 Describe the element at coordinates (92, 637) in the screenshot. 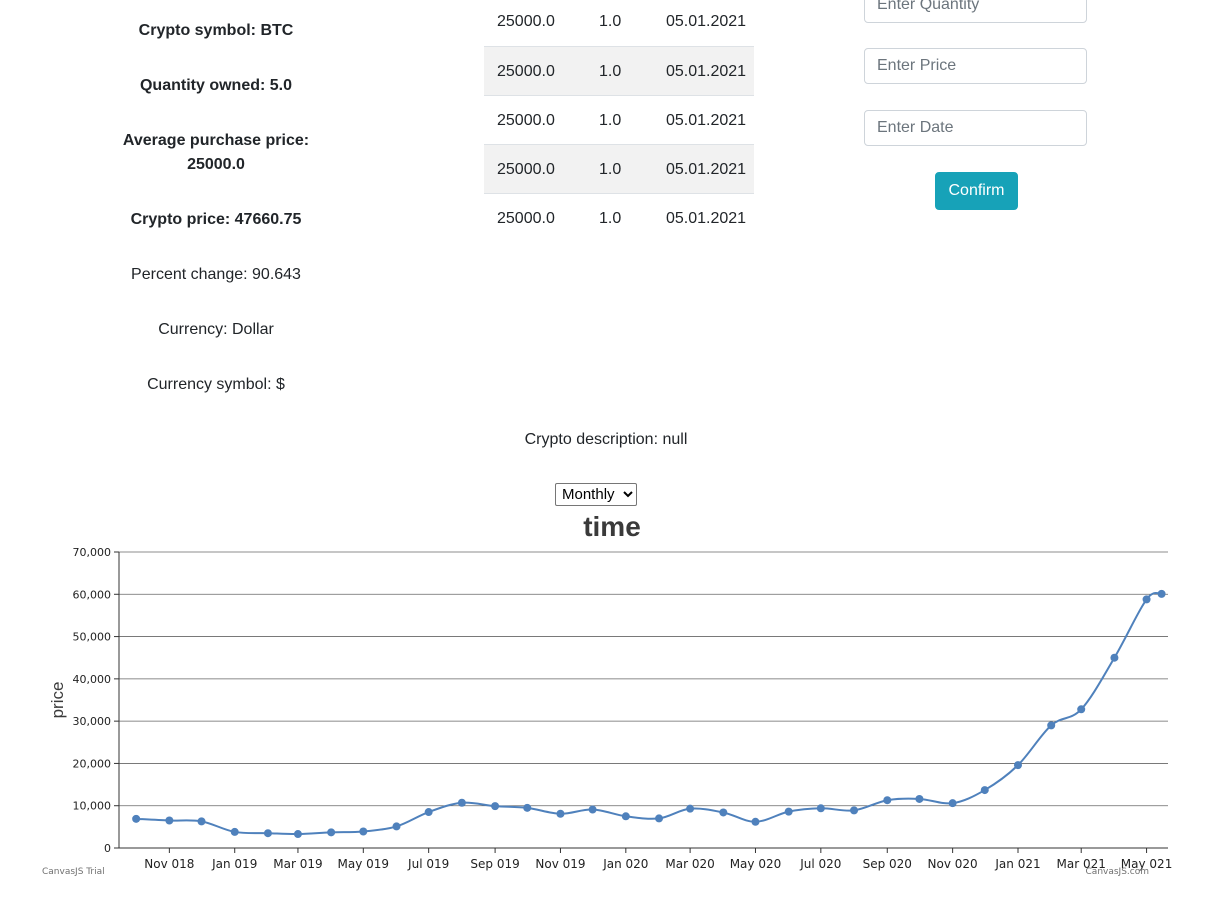

I see `y-tick-label: 50,000` at that location.